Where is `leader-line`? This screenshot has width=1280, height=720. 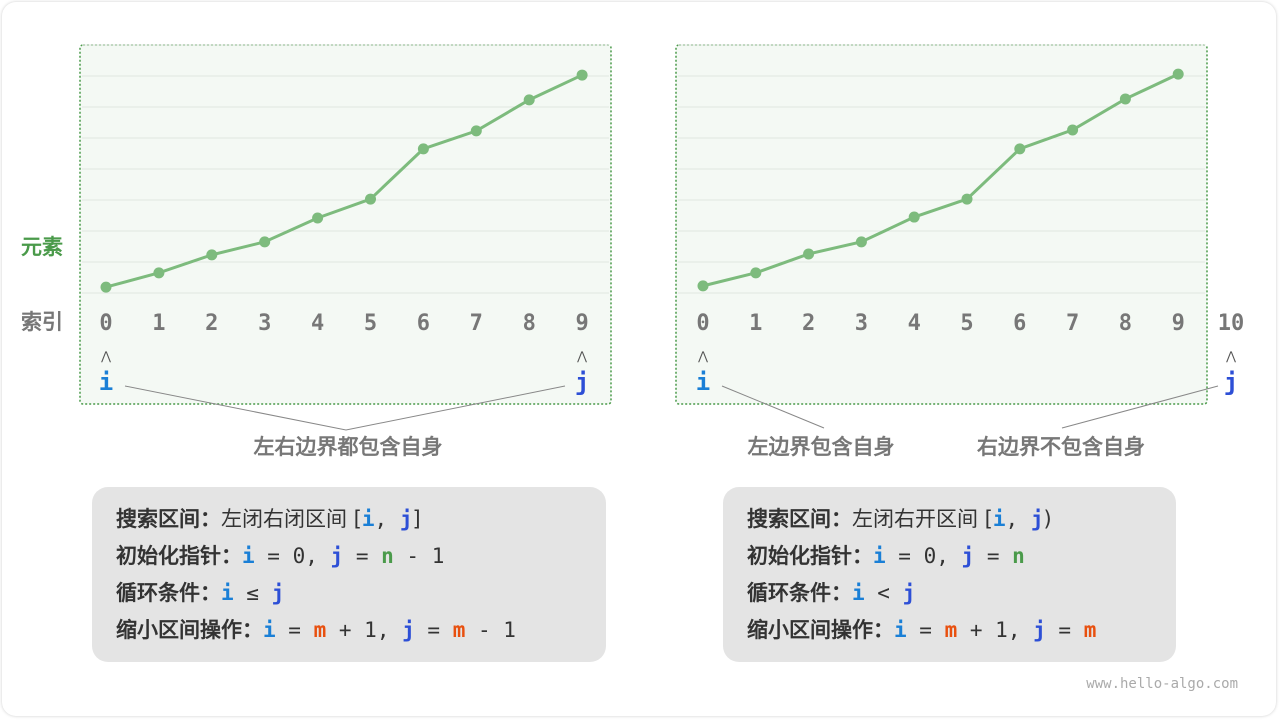
leader-line is located at coordinates (345, 408).